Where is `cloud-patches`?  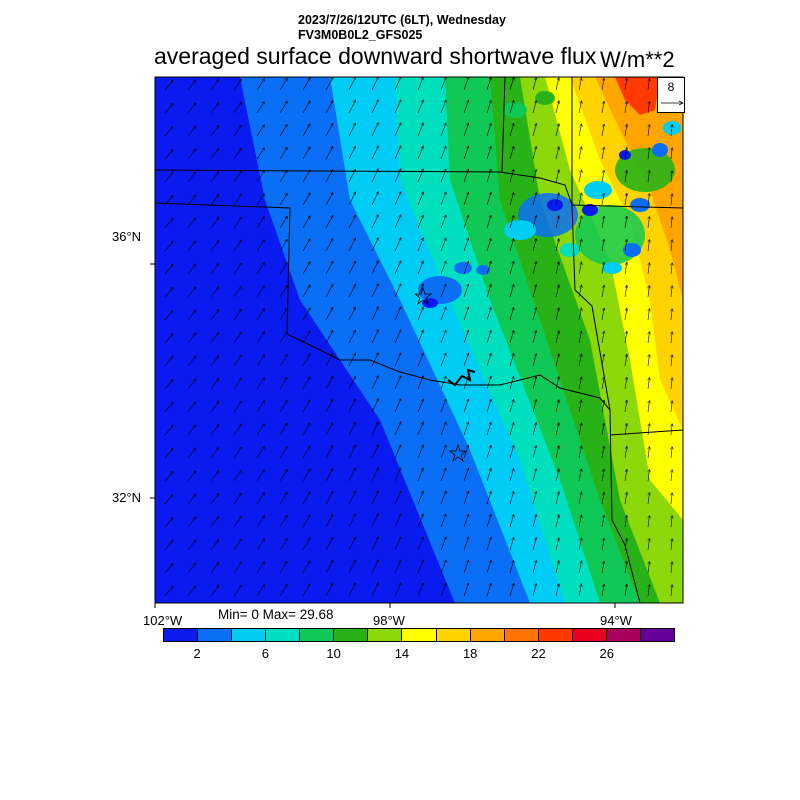 cloud-patches is located at coordinates (549, 199).